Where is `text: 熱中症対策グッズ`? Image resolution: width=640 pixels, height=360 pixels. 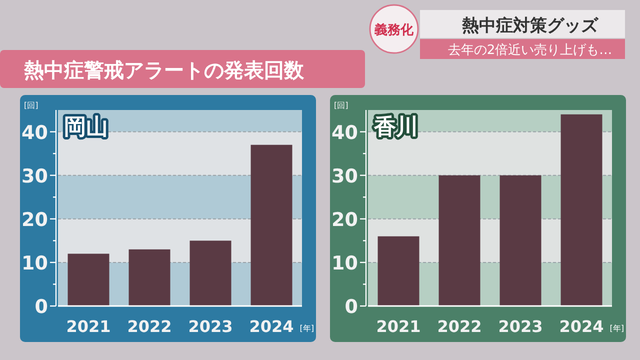
text: 熱中症対策グッズ is located at coordinates (530, 26).